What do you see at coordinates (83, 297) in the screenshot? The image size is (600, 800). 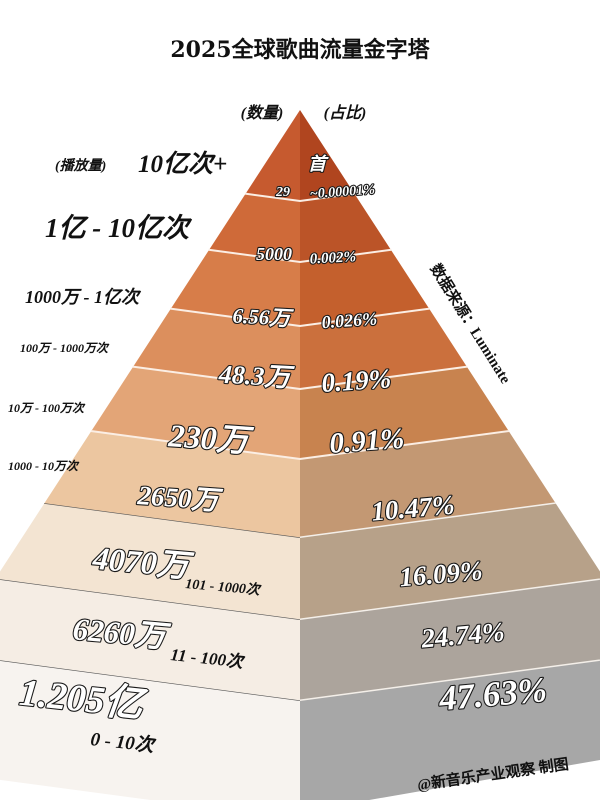 I see `range-label-2: 1000万 - 1亿次` at bounding box center [83, 297].